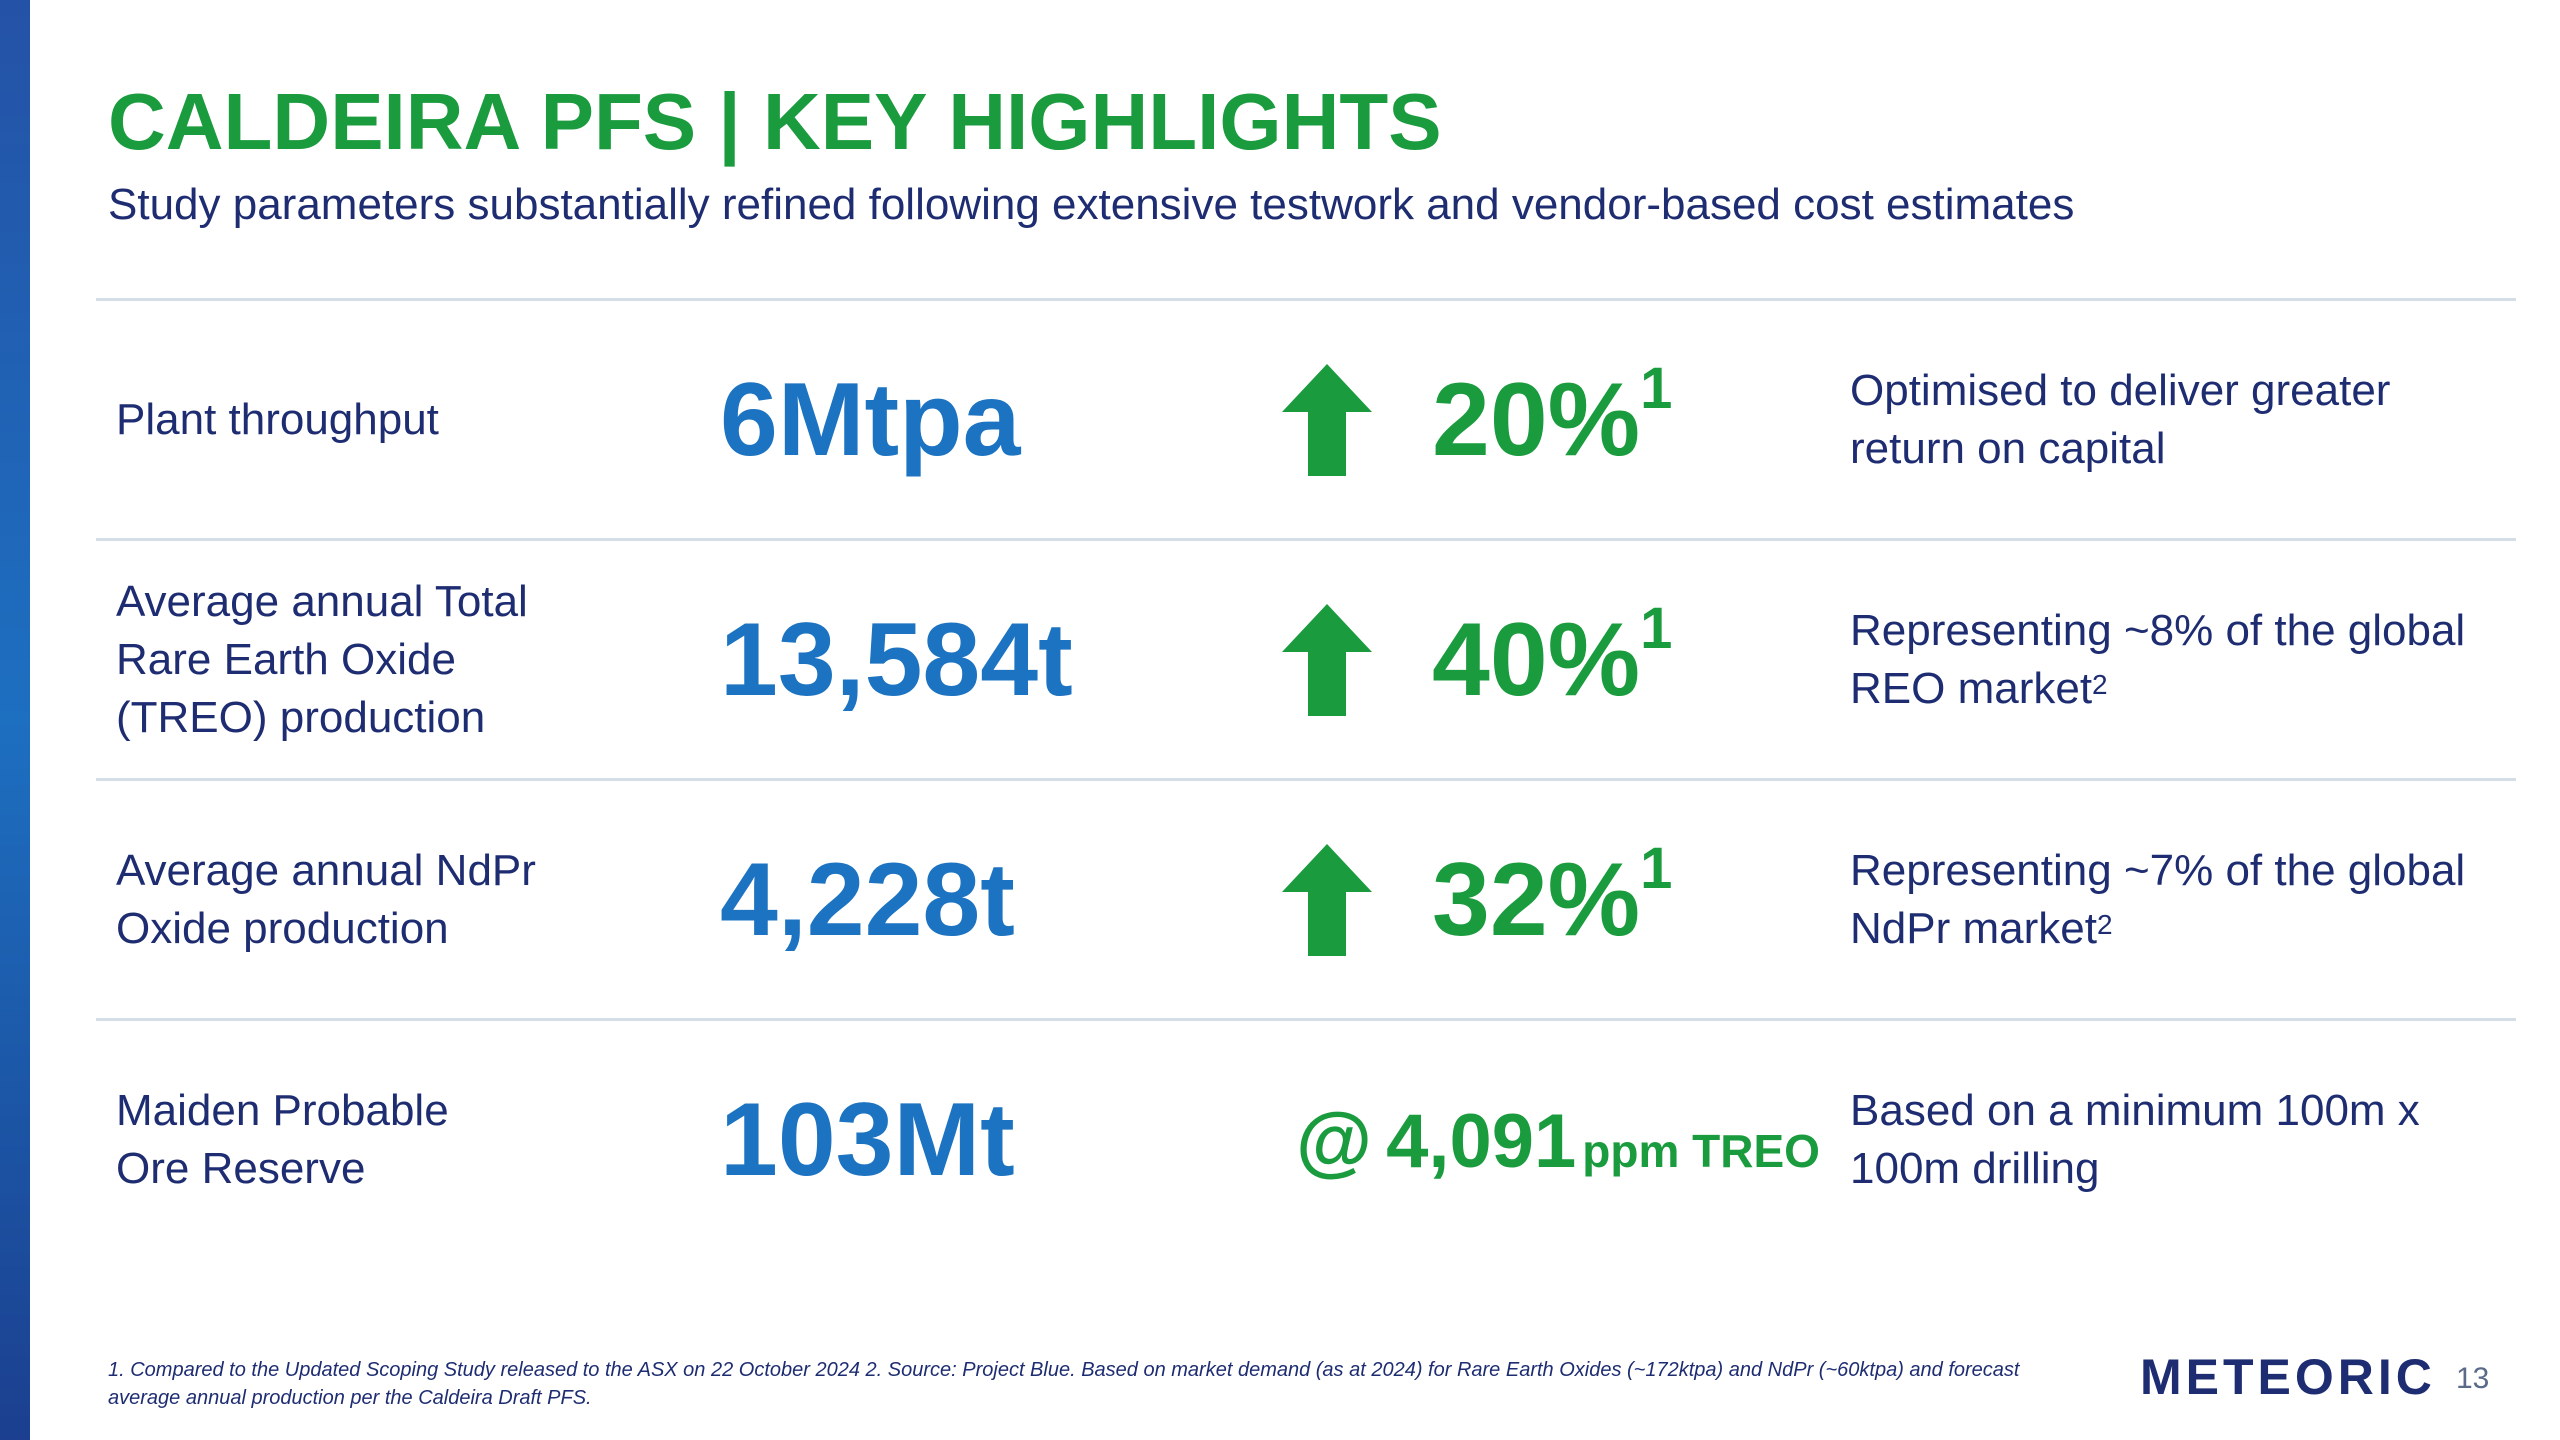 Image resolution: width=2560 pixels, height=1440 pixels. I want to click on row-change: 32%1, so click(1477, 900).